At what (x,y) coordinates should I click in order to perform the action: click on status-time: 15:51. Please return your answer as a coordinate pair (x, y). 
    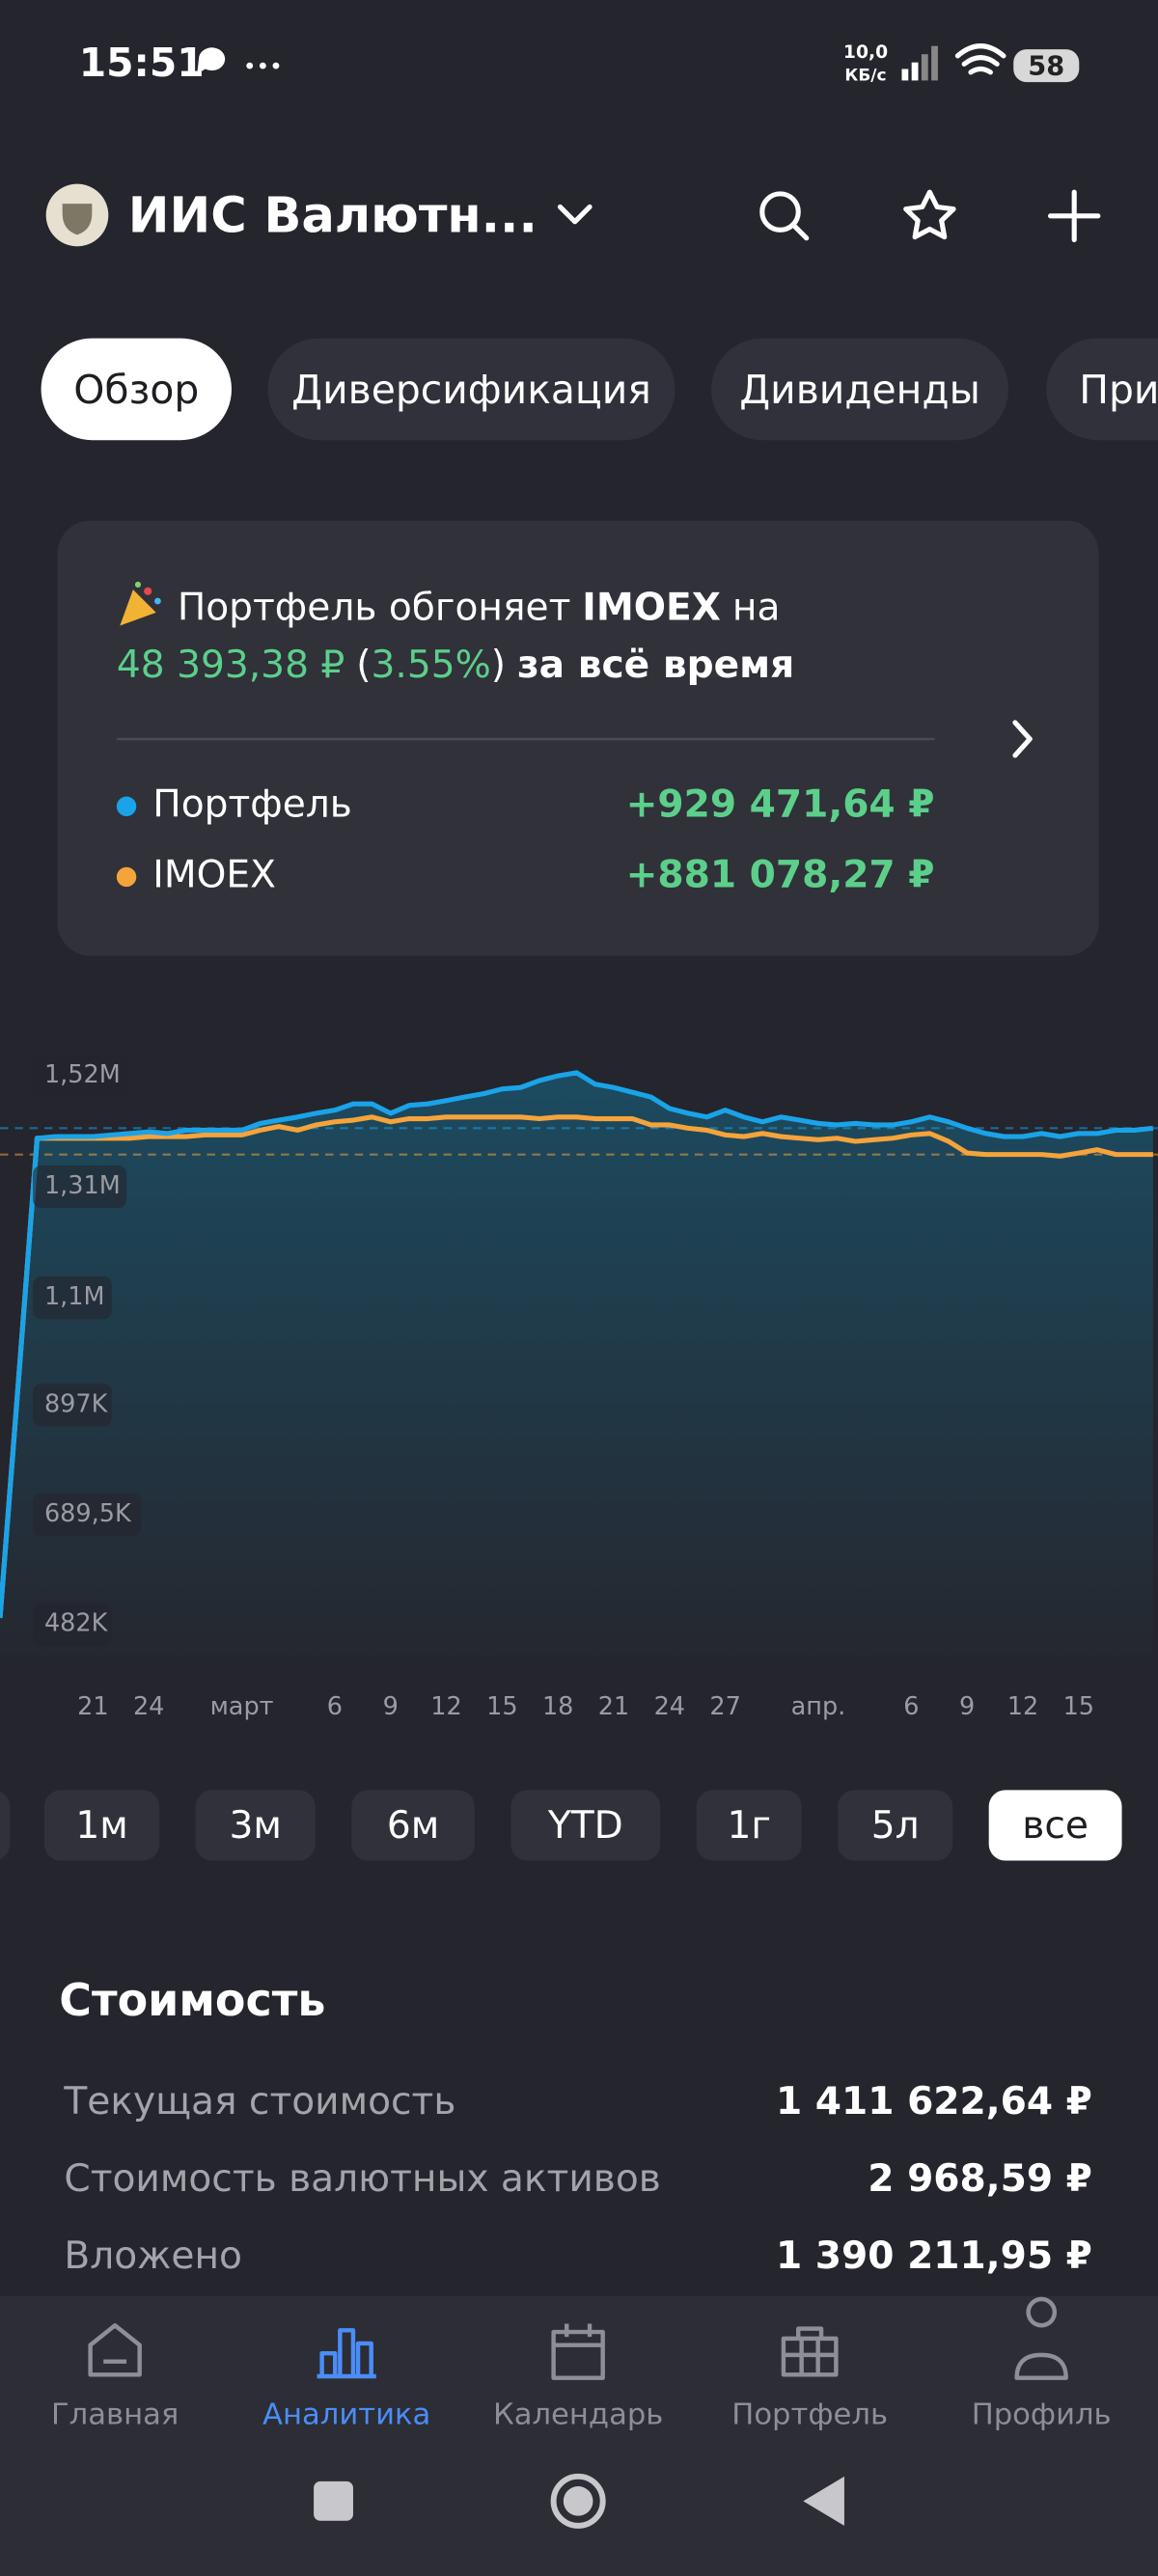
    Looking at the image, I should click on (142, 63).